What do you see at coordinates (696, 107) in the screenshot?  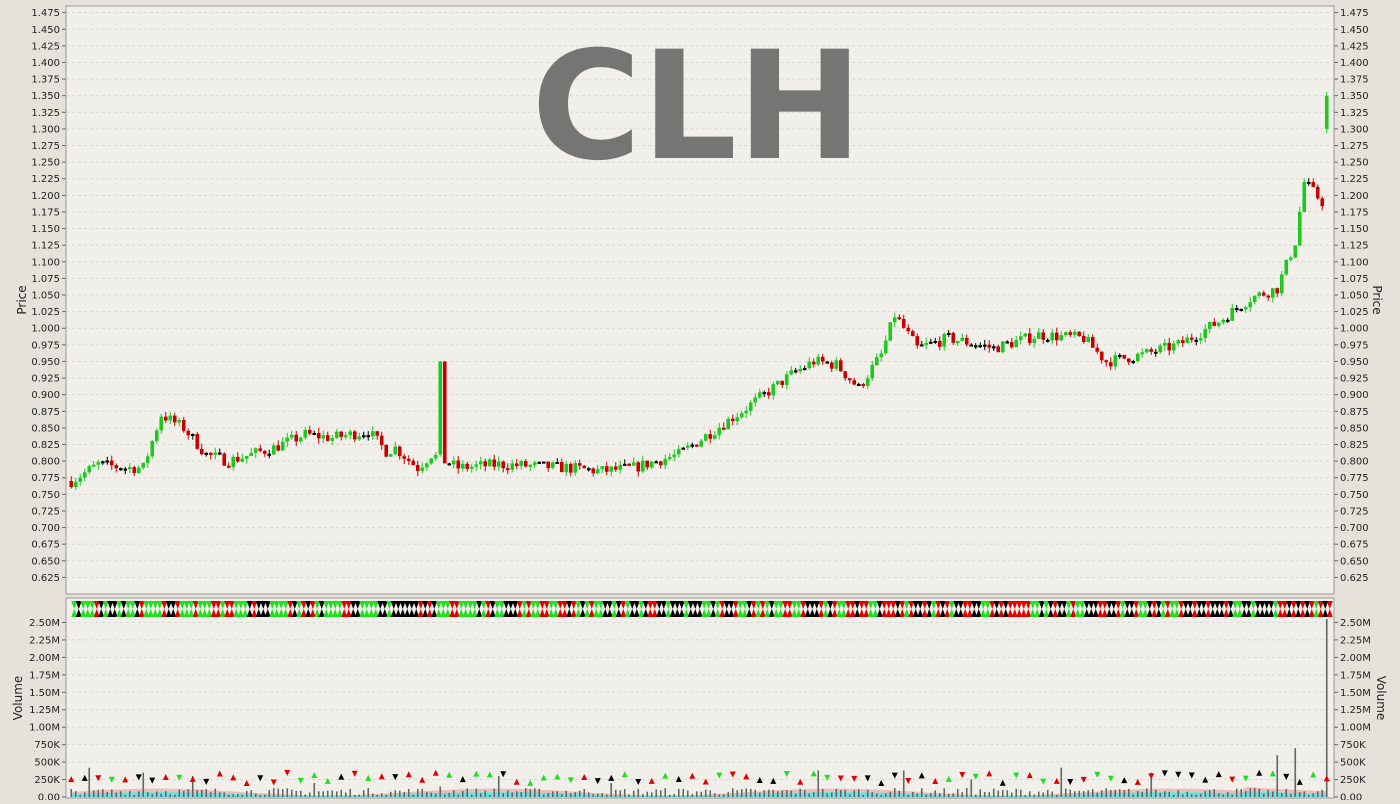 I see `chart-title: CLH` at bounding box center [696, 107].